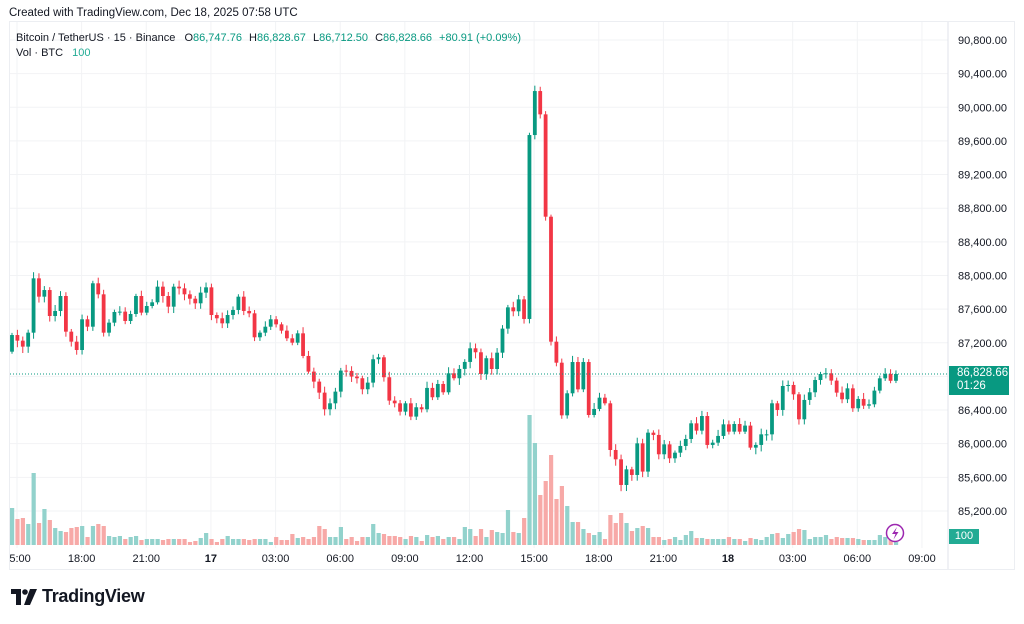 Image resolution: width=1024 pixels, height=624 pixels. What do you see at coordinates (55, 53) in the screenshot?
I see `volume-legend: Vol · BTC 100` at bounding box center [55, 53].